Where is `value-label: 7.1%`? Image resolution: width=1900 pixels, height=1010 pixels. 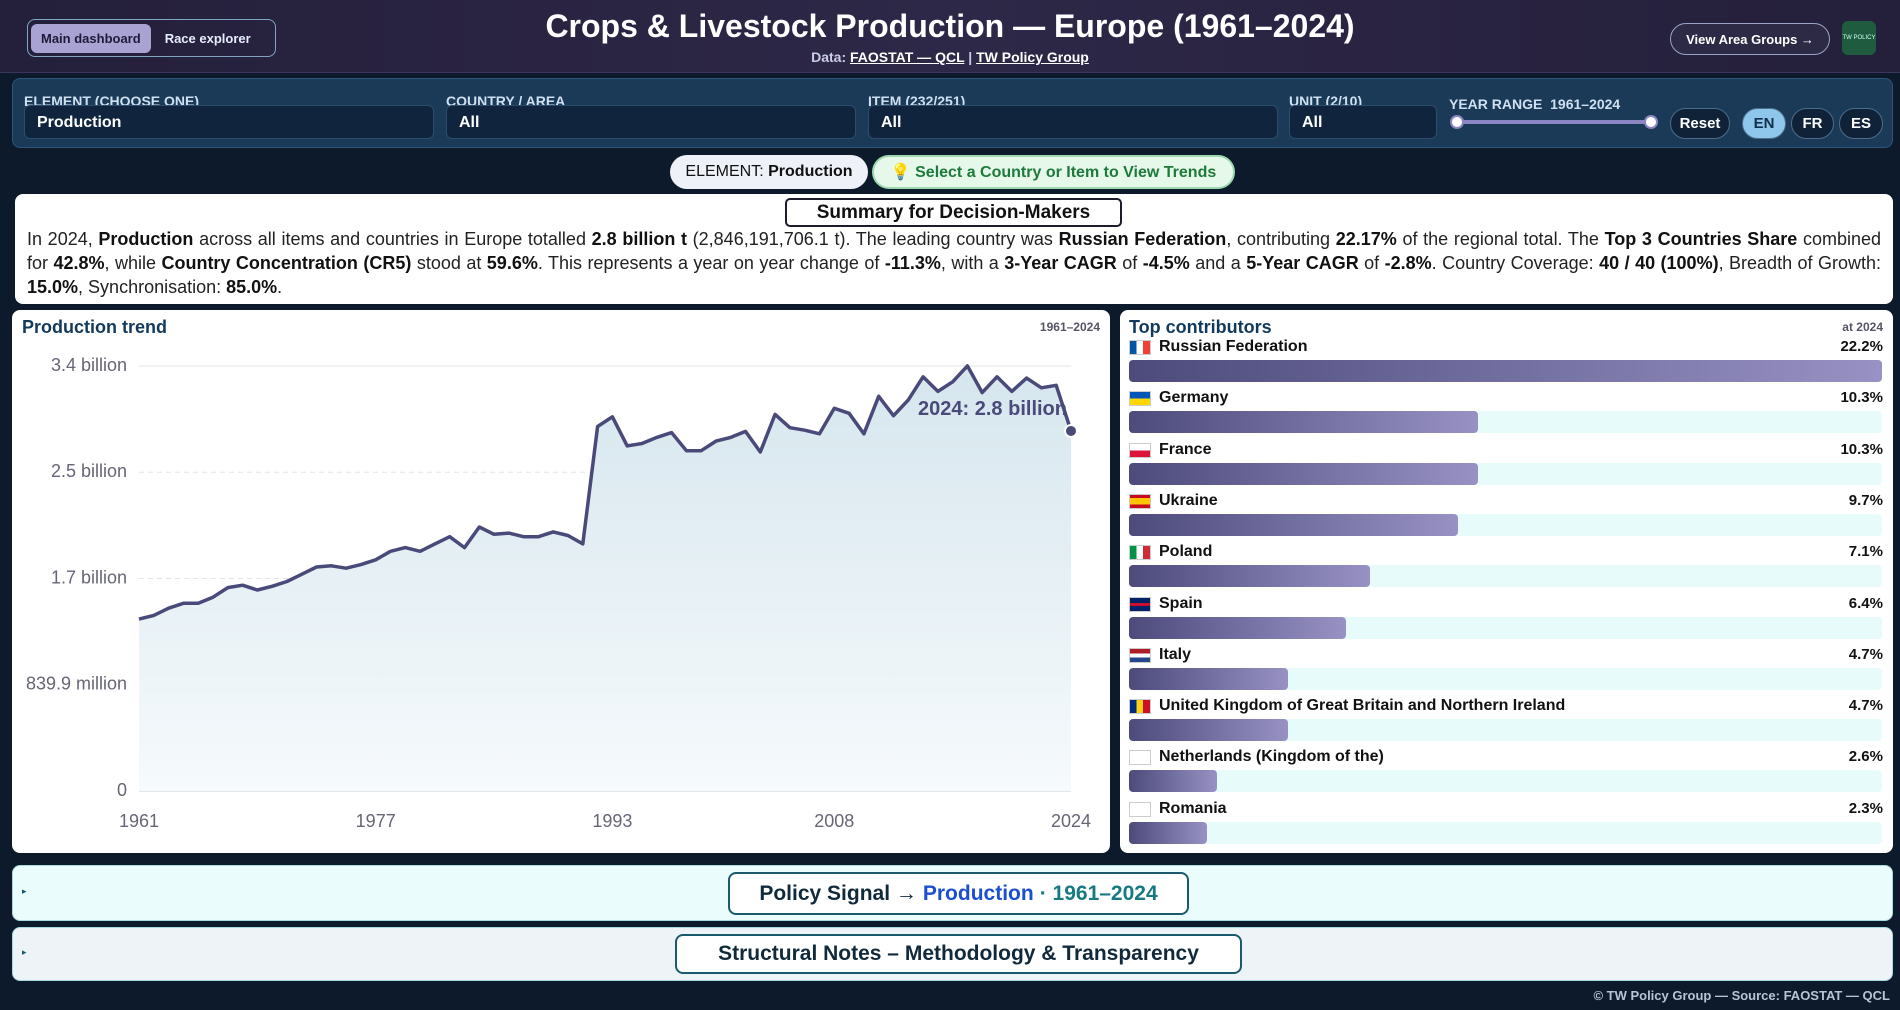 value-label: 7.1% is located at coordinates (1865, 552).